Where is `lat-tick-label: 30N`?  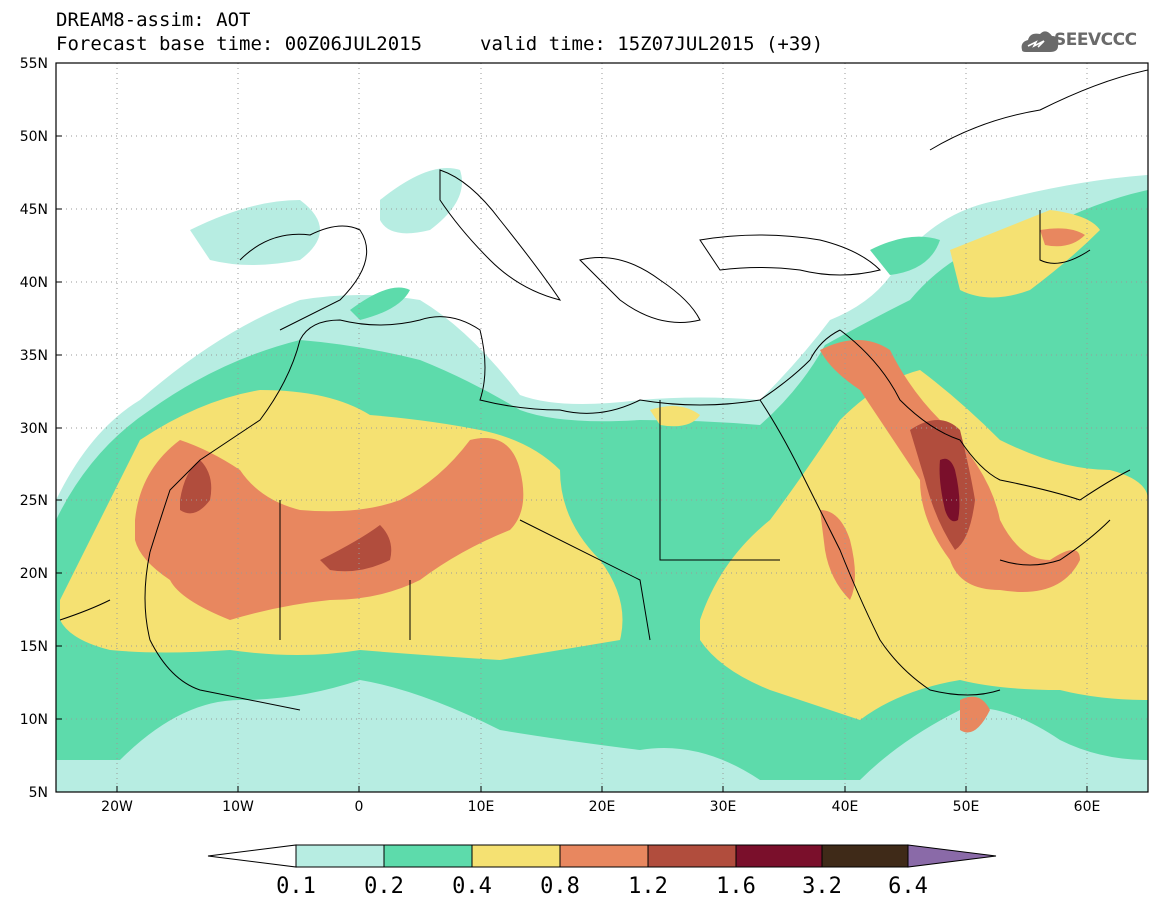
lat-tick-label: 30N is located at coordinates (34, 429).